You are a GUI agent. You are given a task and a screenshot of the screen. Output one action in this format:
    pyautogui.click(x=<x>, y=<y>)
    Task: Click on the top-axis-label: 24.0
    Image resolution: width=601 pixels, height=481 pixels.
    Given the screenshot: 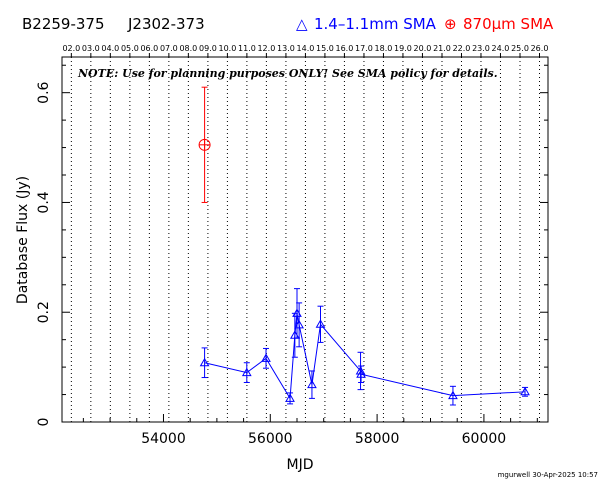 What is the action you would take?
    pyautogui.click(x=501, y=48)
    